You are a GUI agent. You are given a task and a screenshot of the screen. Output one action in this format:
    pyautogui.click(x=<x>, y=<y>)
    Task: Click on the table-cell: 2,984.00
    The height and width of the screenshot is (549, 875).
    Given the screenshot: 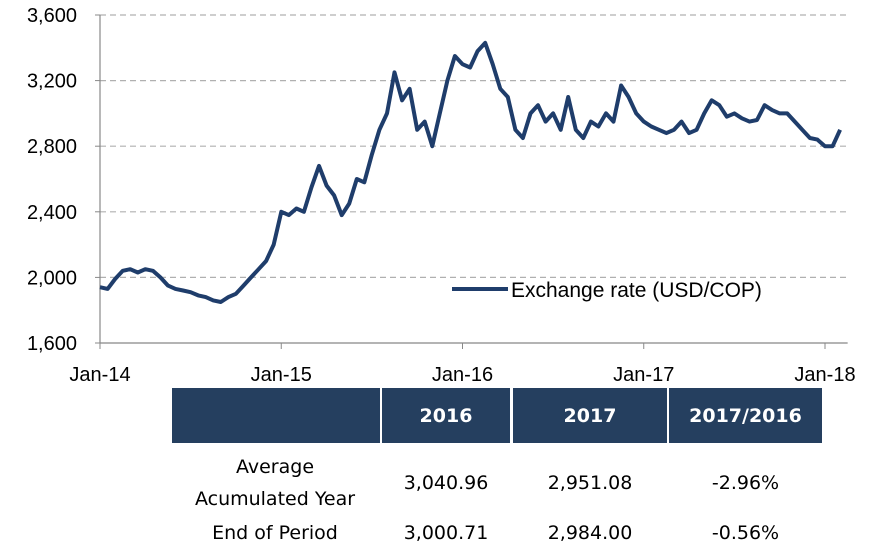 What is the action you would take?
    pyautogui.click(x=590, y=533)
    